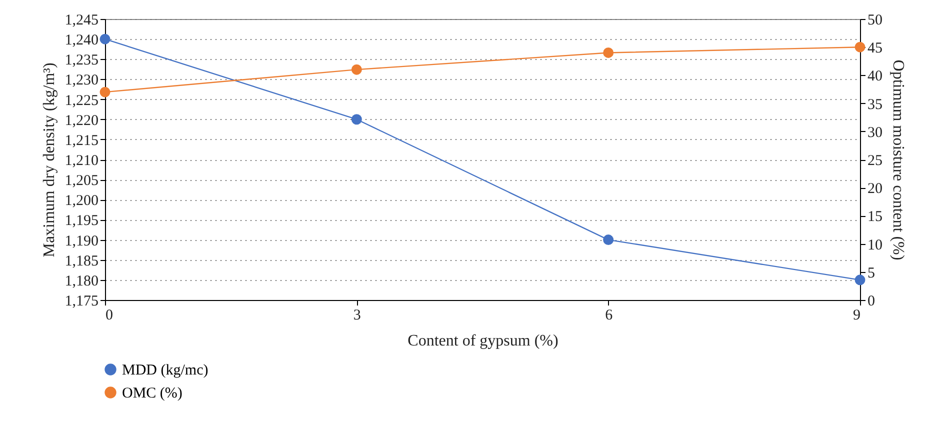 This screenshot has height=429, width=929. What do you see at coordinates (81, 302) in the screenshot?
I see `y-tick-label: 1,175` at bounding box center [81, 302].